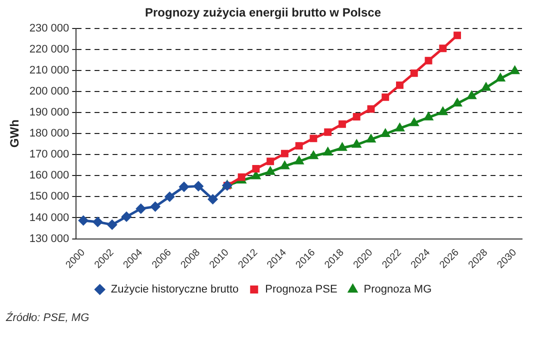 The height and width of the screenshot is (342, 552). Describe the element at coordinates (49, 112) in the screenshot. I see `y-tick-label: 190 000` at that location.